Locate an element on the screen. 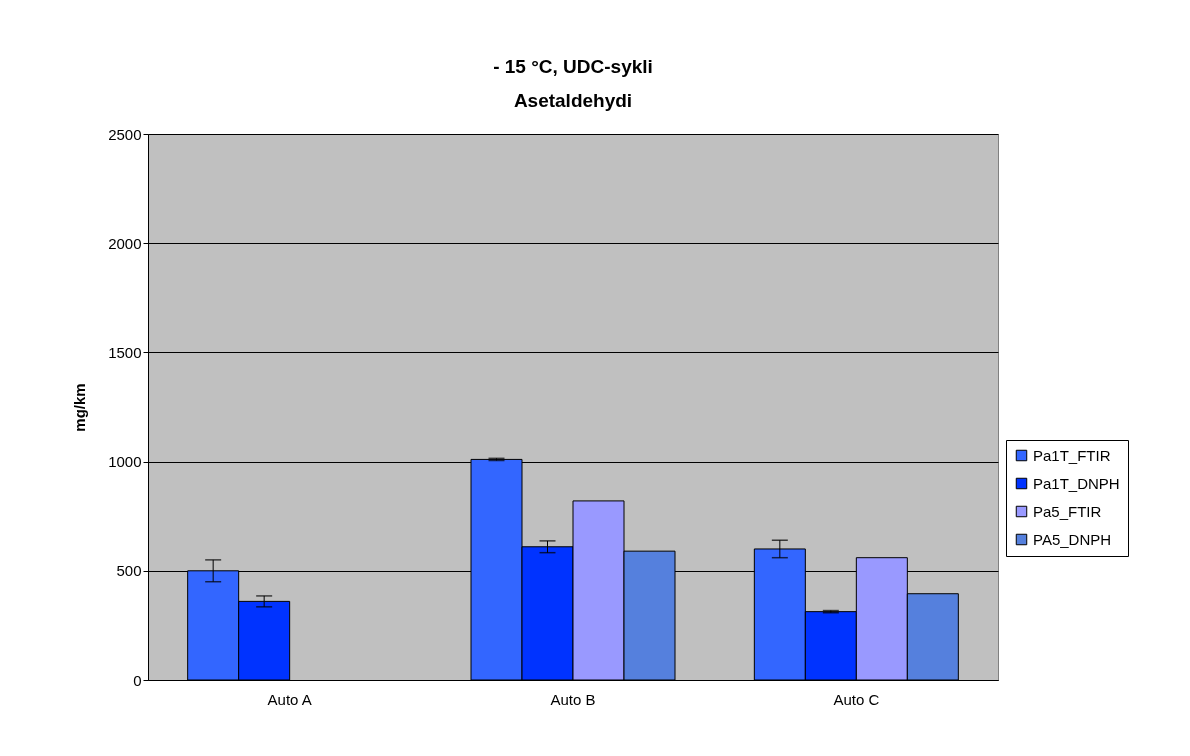  legend-label: Pa1T_DNPH is located at coordinates (1076, 483).